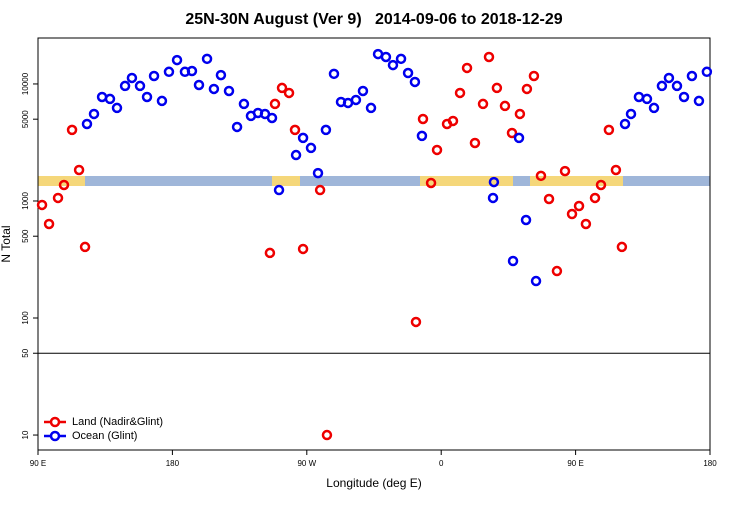  What do you see at coordinates (25, 318) in the screenshot?
I see `y-tick-label: 100` at bounding box center [25, 318].